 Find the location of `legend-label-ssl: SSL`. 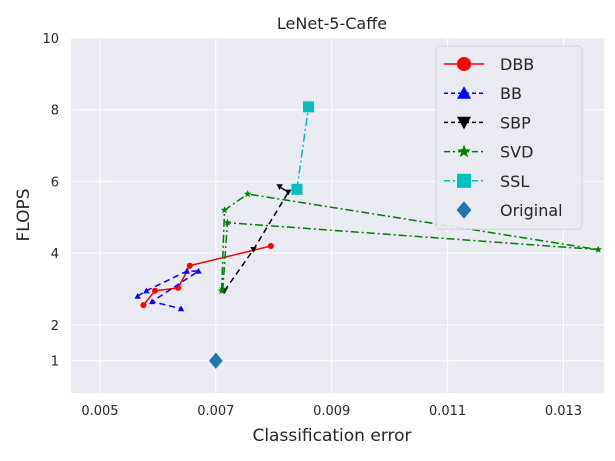

legend-label-ssl: SSL is located at coordinates (514, 181).